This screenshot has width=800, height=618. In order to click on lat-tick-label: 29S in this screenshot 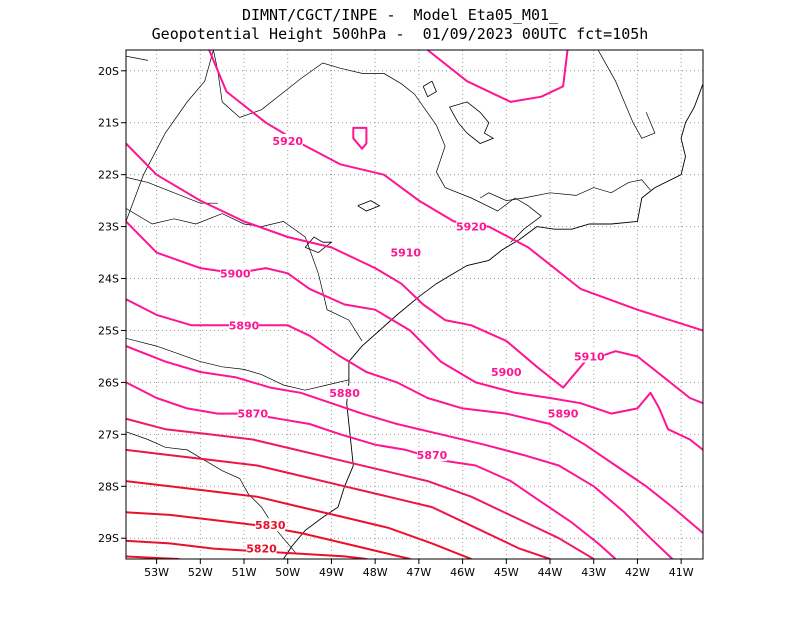, I will do `click(108, 538)`.